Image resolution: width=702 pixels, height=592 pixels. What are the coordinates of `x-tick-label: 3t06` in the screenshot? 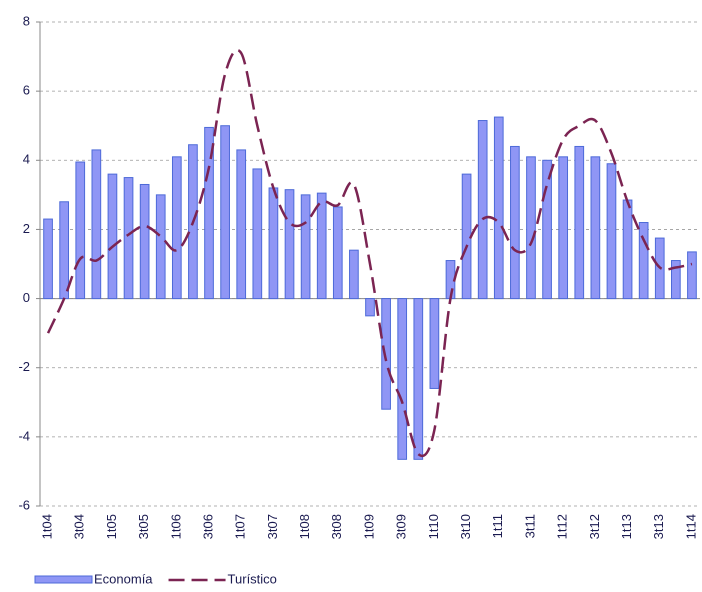 It's located at (207, 526).